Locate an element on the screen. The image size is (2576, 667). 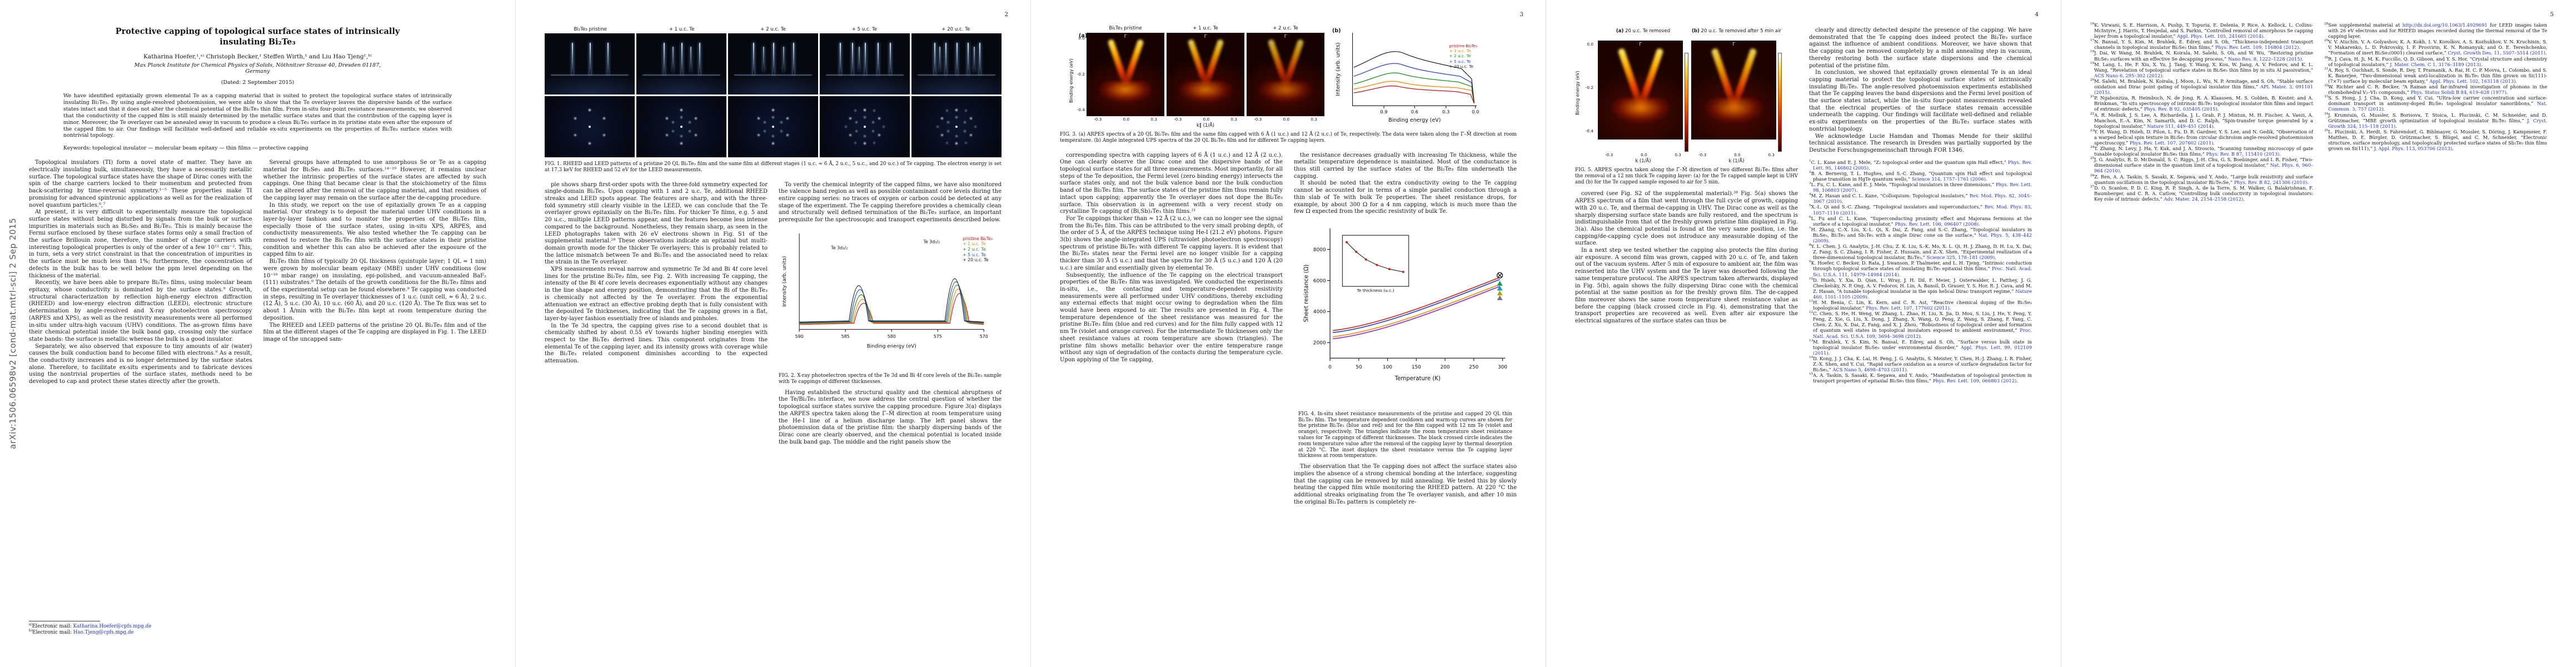
journal-link: Adv. Mater. 24, 2154–2158 (2012) is located at coordinates (2204, 199).